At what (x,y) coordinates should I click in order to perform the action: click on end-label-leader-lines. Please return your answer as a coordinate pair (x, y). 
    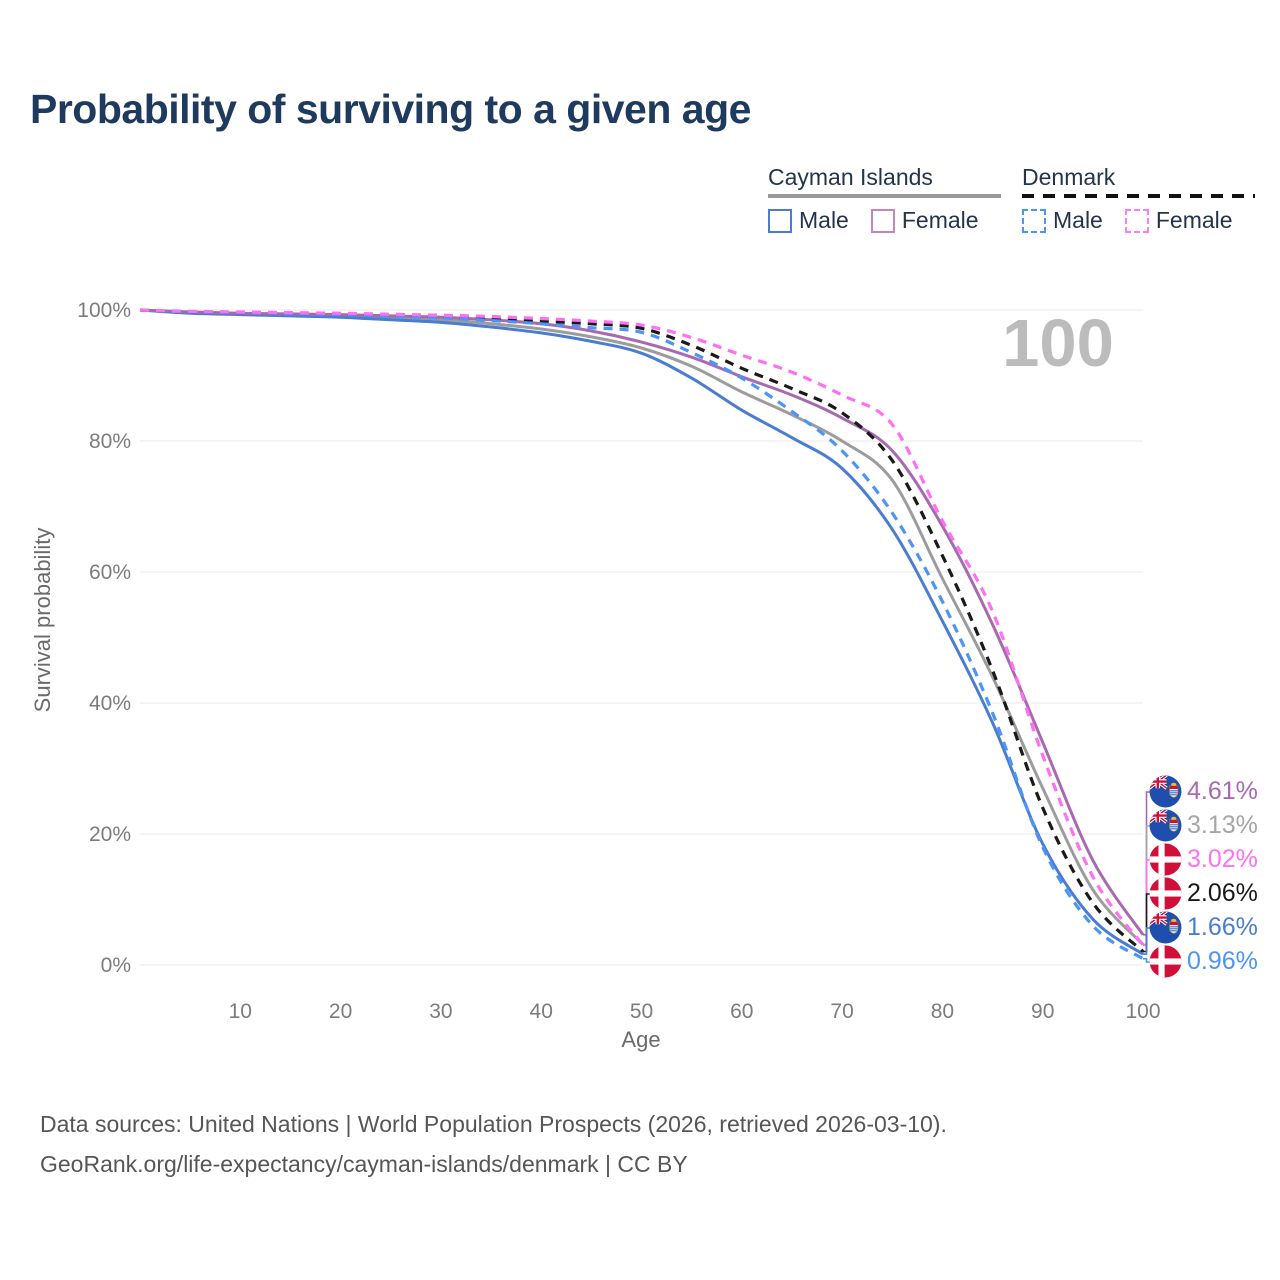
    Looking at the image, I should click on (1147, 877).